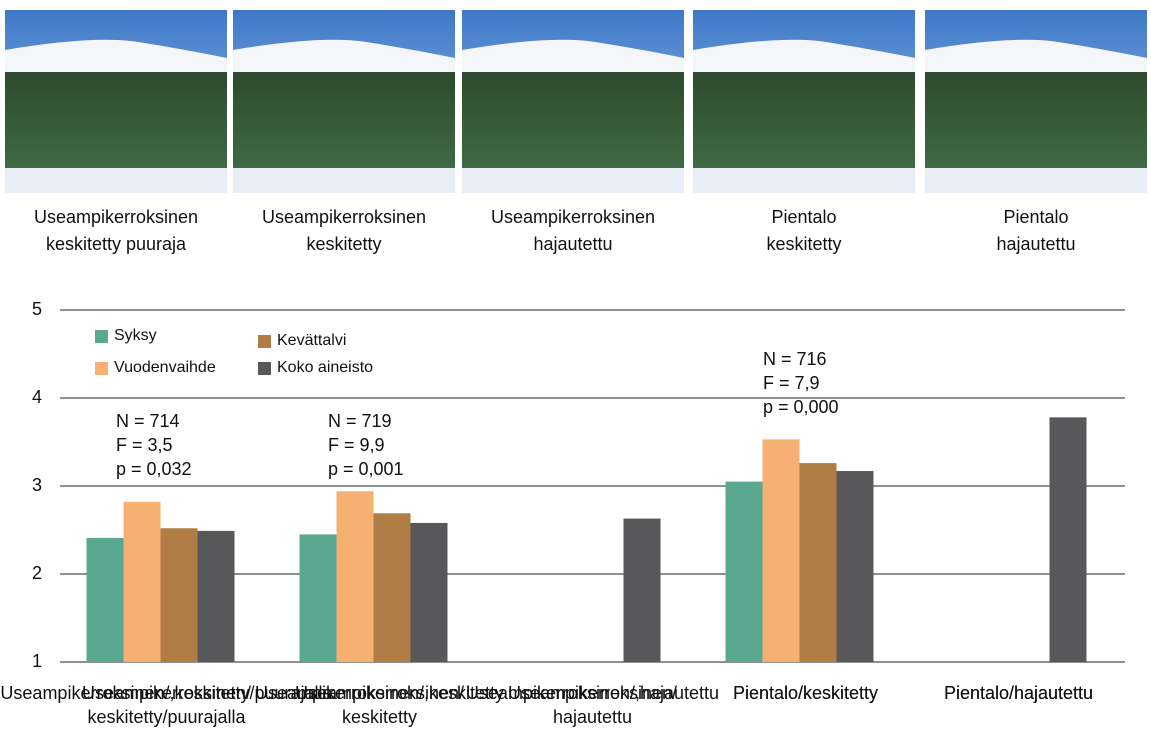 The width and height of the screenshot is (1151, 739). I want to click on annotation: N = 719, so click(360, 421).